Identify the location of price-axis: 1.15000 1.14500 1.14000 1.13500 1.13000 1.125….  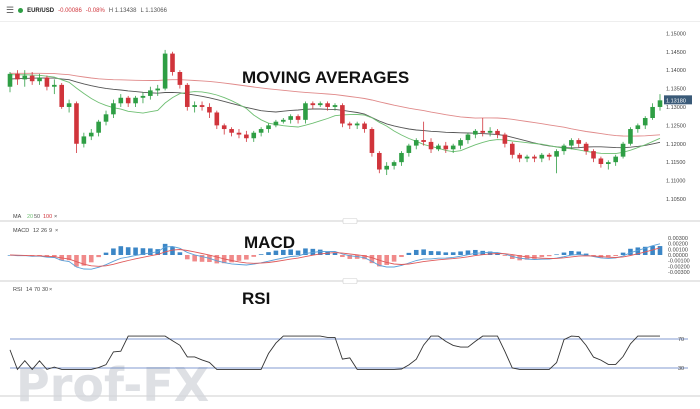
(676, 117).